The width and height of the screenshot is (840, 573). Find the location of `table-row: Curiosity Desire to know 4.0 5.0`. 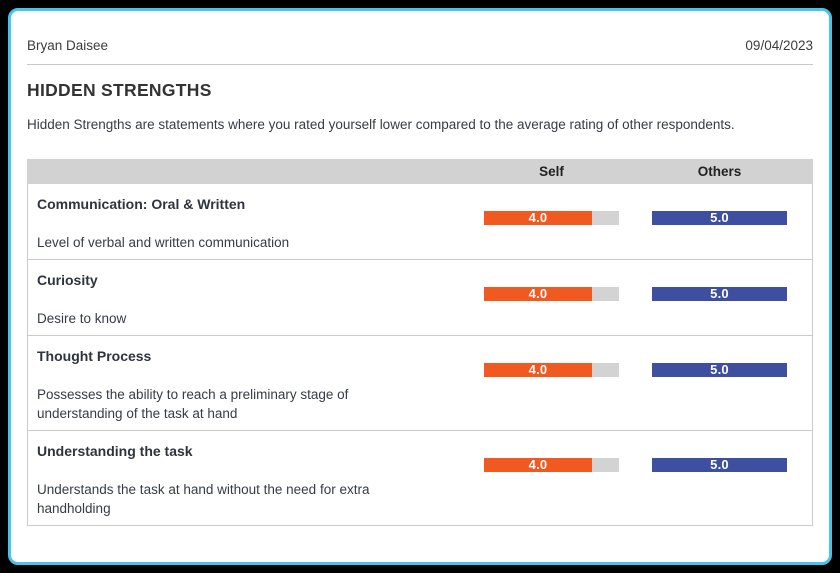

table-row: Curiosity Desire to know 4.0 5.0 is located at coordinates (420, 298).